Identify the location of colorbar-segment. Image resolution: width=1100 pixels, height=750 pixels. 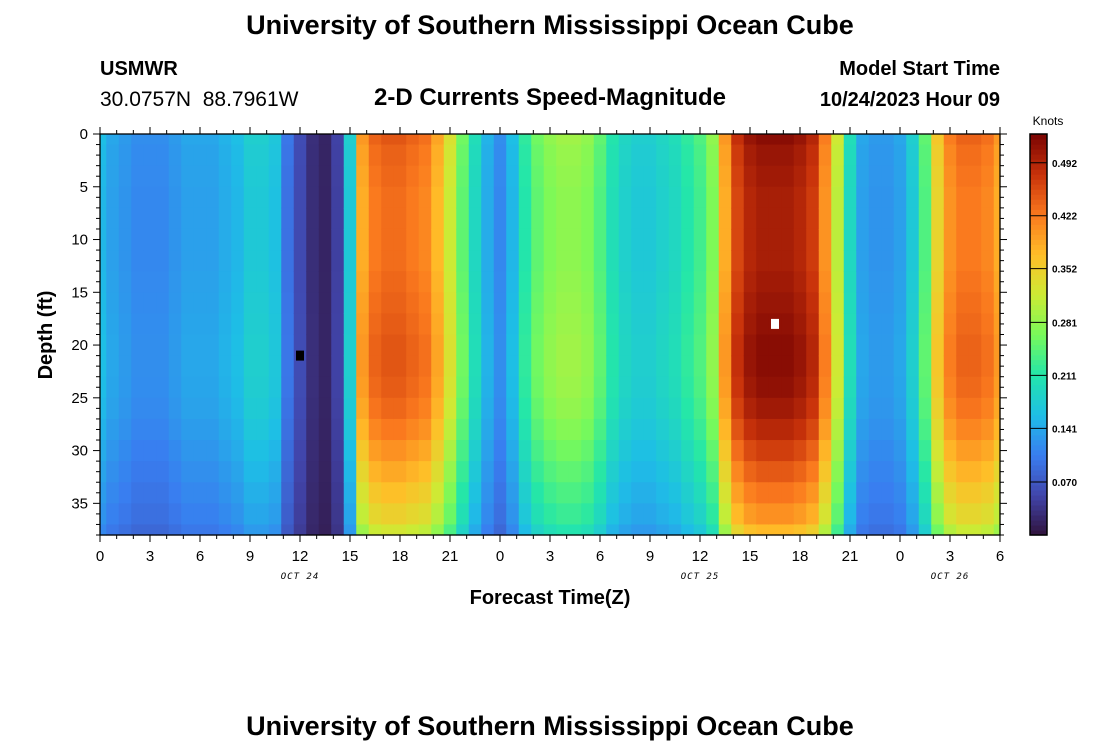
(1038, 497).